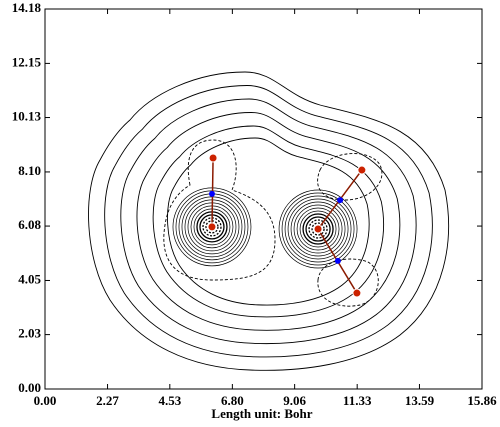 The width and height of the screenshot is (500, 427). Describe the element at coordinates (29, 333) in the screenshot. I see `y-tick-label: 2.03` at that location.